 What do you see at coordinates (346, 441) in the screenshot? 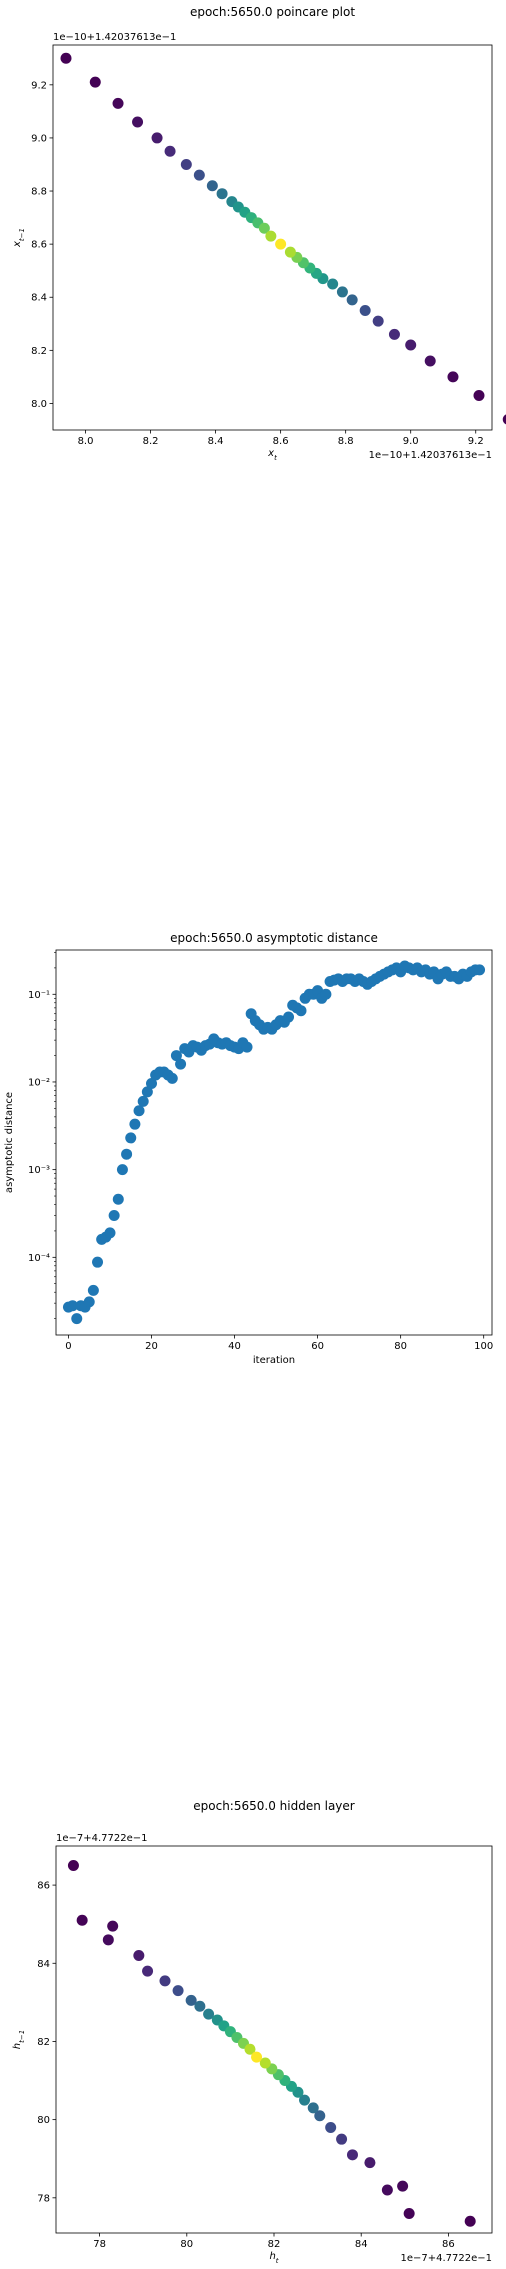
I see `x-tick-label: 8.8` at bounding box center [346, 441].